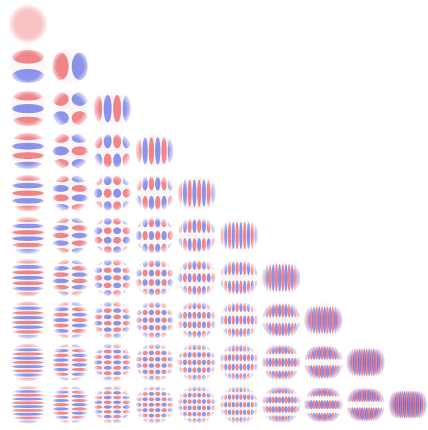  I want to click on harmonic-sphere-l3-m0, so click(28, 150).